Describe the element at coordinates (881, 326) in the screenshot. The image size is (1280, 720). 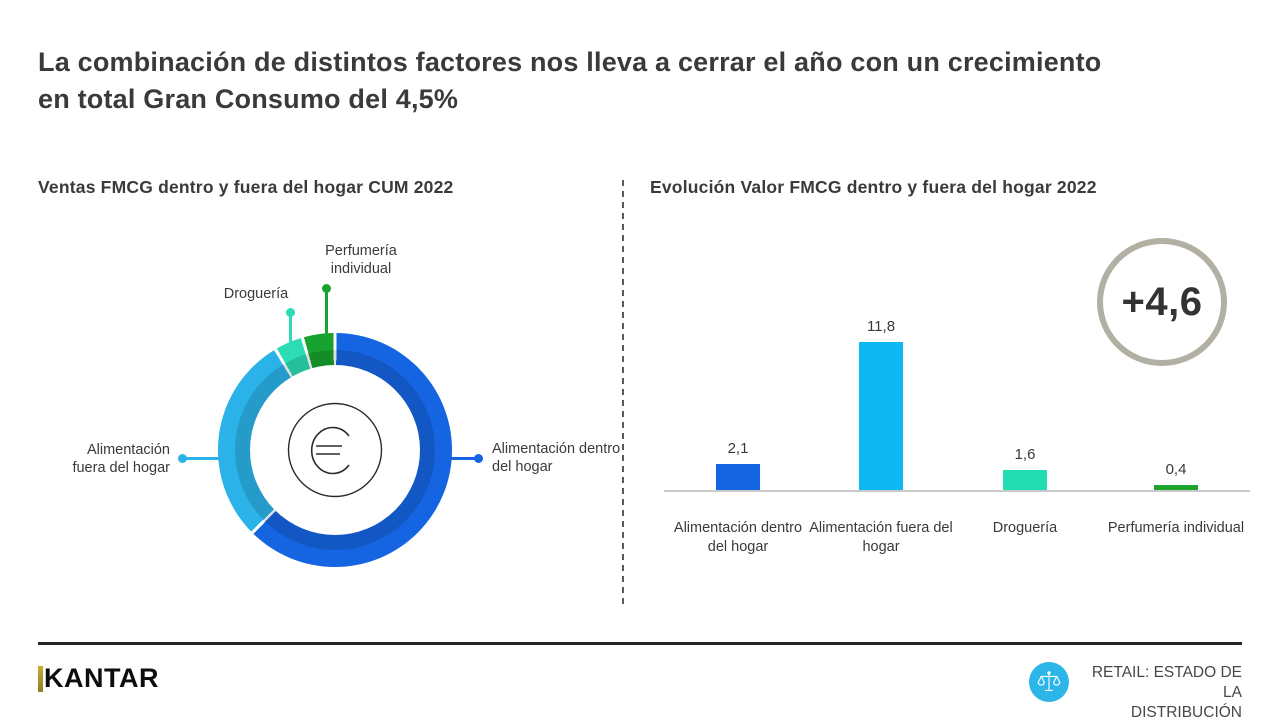
I see `bar-value-label: 11,8` at that location.